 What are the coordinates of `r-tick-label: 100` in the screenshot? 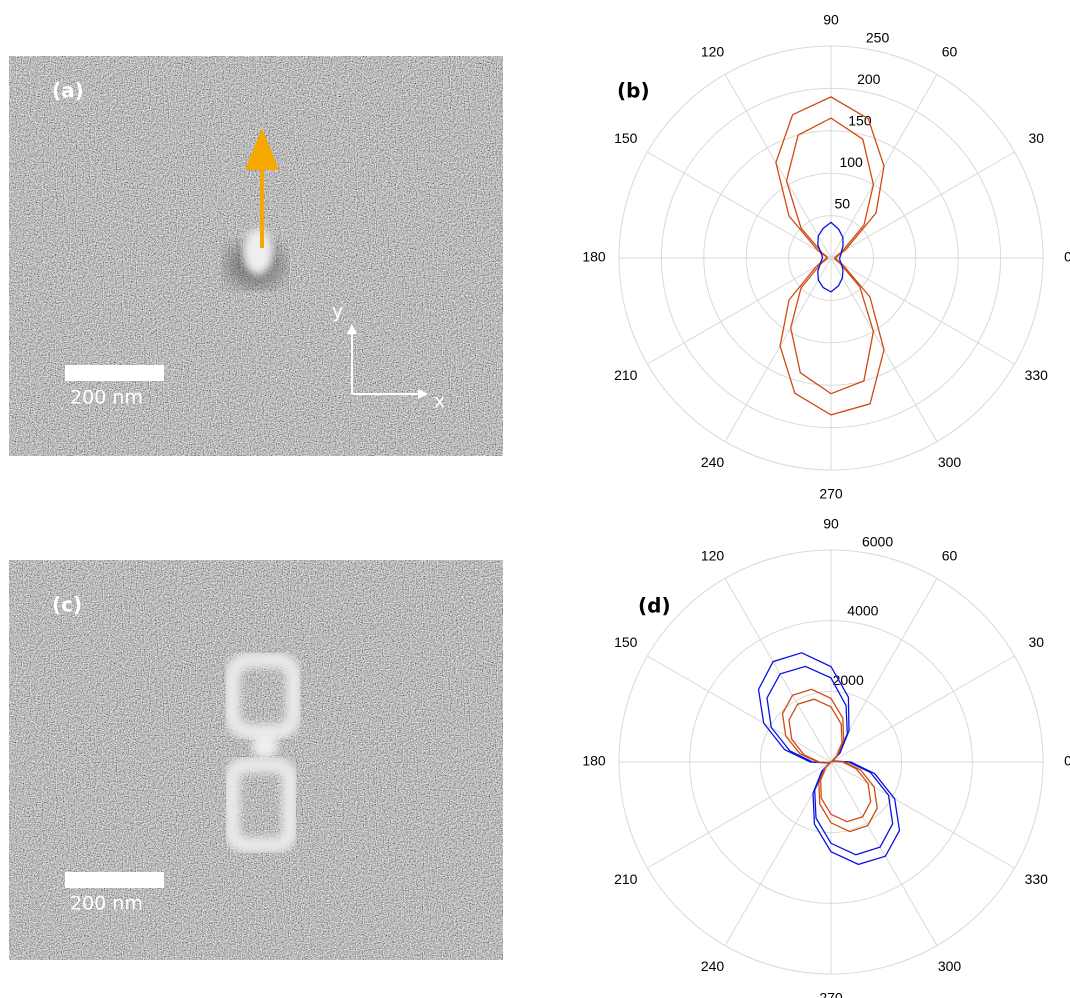 It's located at (851, 162).